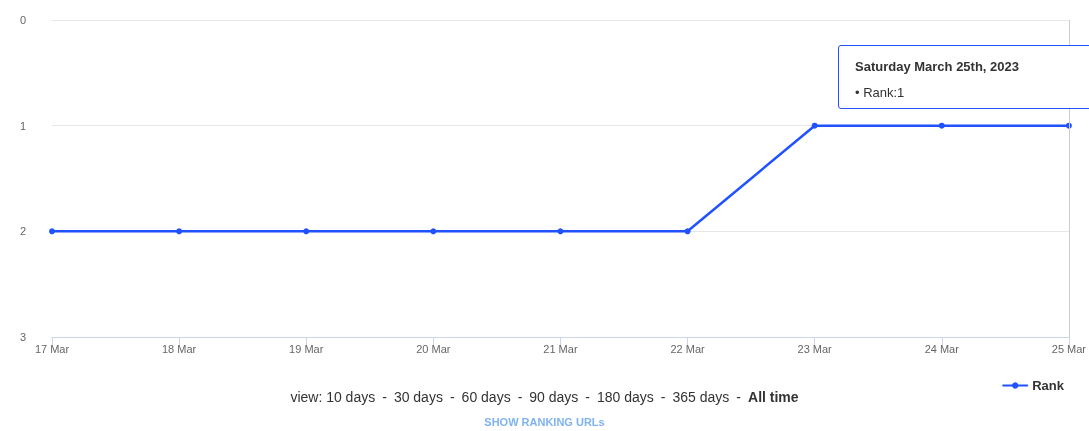 The width and height of the screenshot is (1089, 431). Describe the element at coordinates (544, 422) in the screenshot. I see `text: SHOW RANKING URLs` at that location.